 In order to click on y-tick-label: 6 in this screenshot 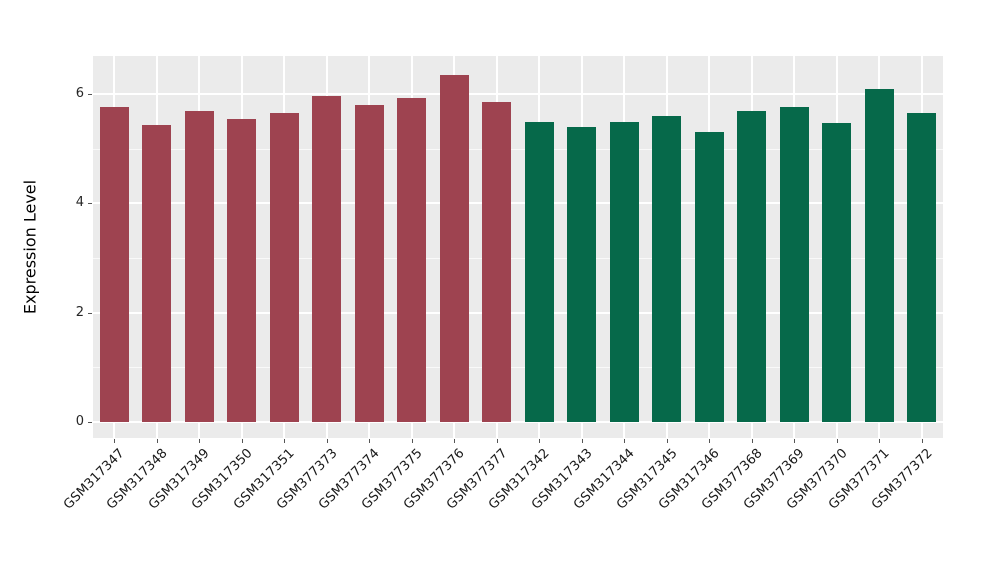, I will do `click(79, 94)`.